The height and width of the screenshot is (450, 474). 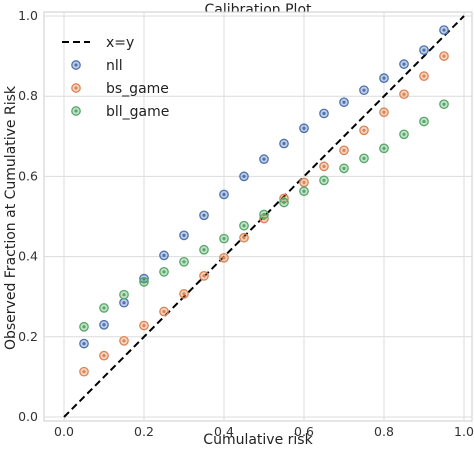 I want to click on legend-item-nll: nll, so click(x=97, y=66).